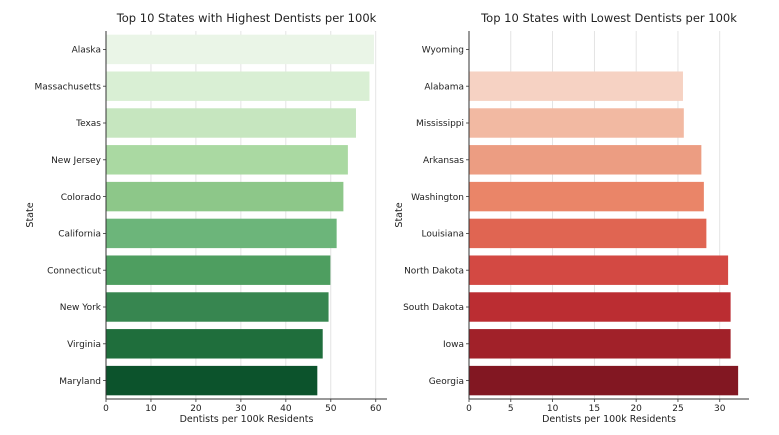  What do you see at coordinates (677, 409) in the screenshot?
I see `x-tick-label: 25` at bounding box center [677, 409].